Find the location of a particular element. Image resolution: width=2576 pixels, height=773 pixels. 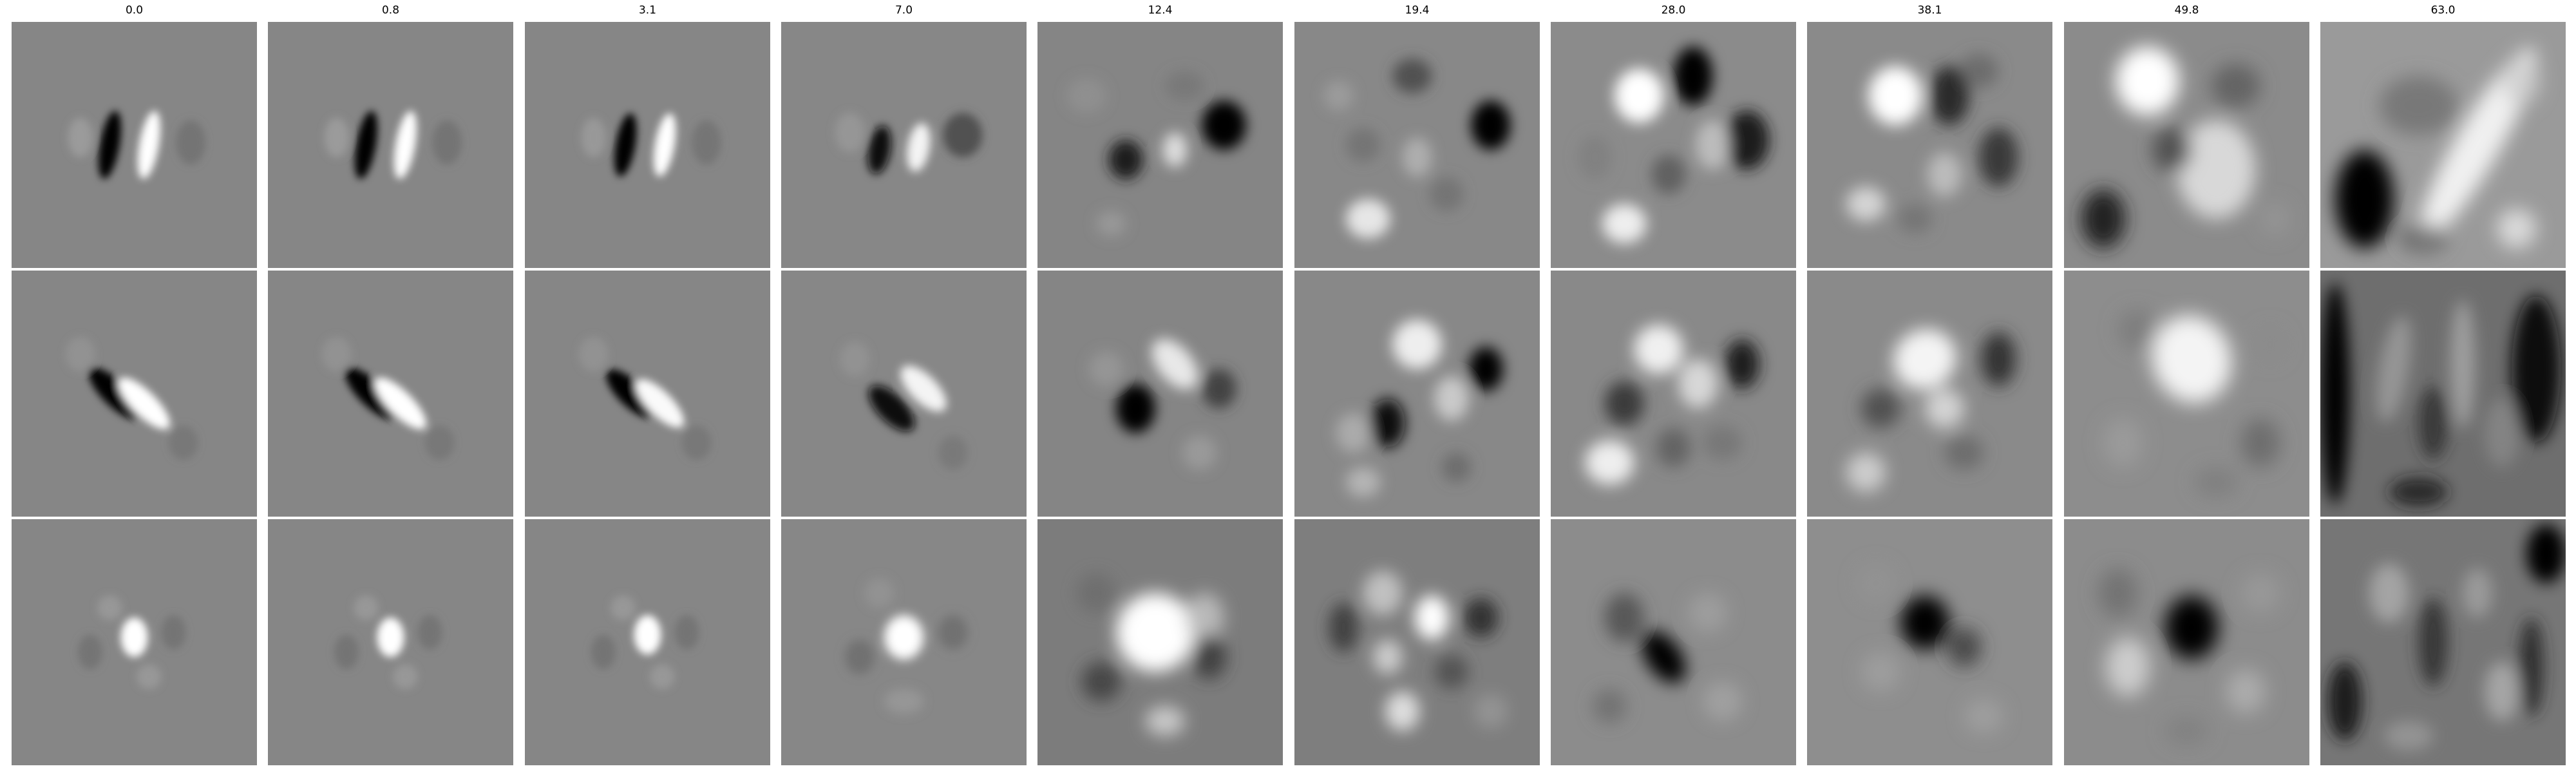

column-title: 28.0 is located at coordinates (1673, 10).